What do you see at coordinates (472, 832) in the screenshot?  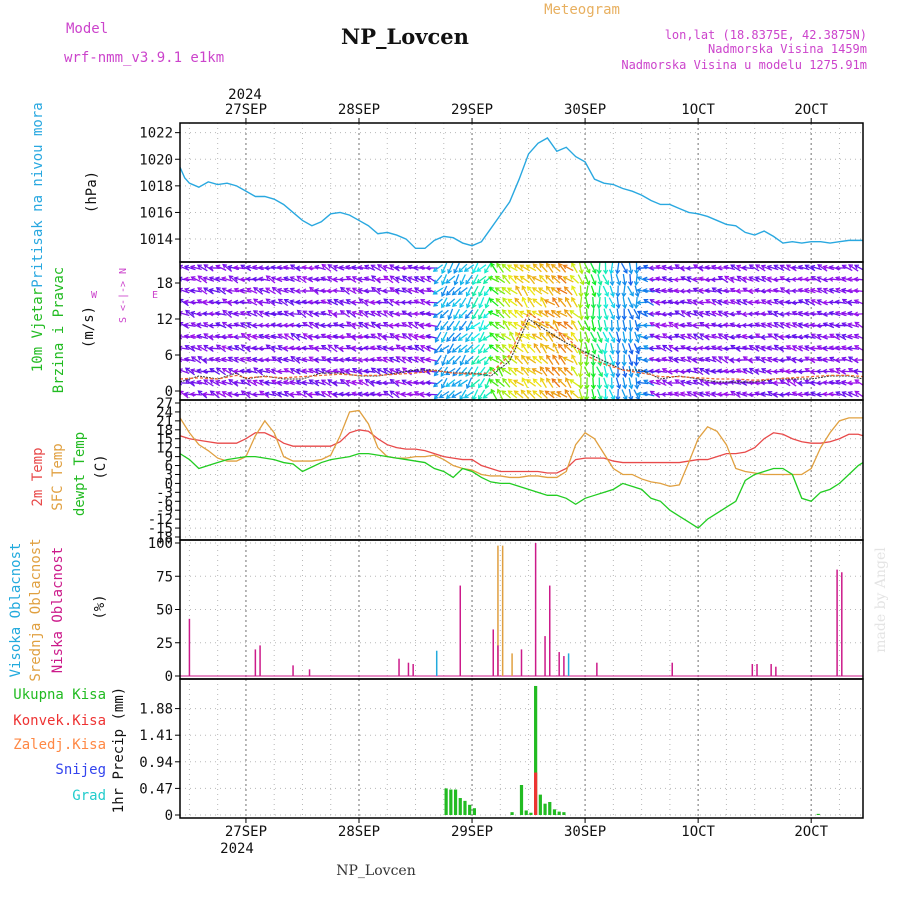 I see `bottom-tick-label: 29SEP` at bounding box center [472, 832].